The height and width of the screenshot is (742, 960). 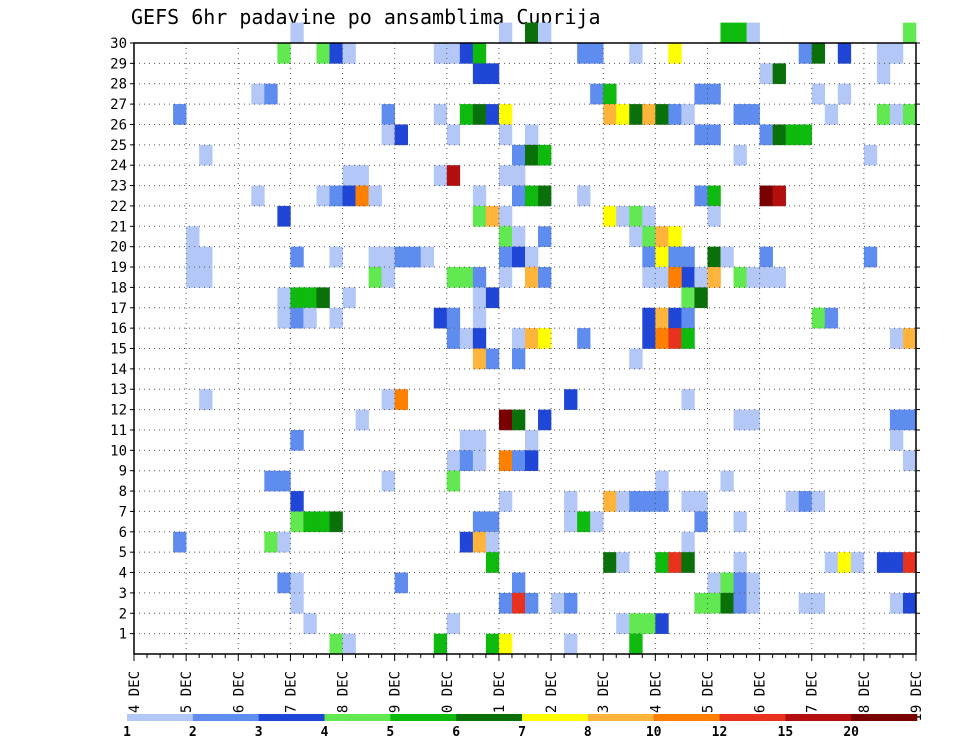 What do you see at coordinates (390, 732) in the screenshot?
I see `legend-label: 5` at bounding box center [390, 732].